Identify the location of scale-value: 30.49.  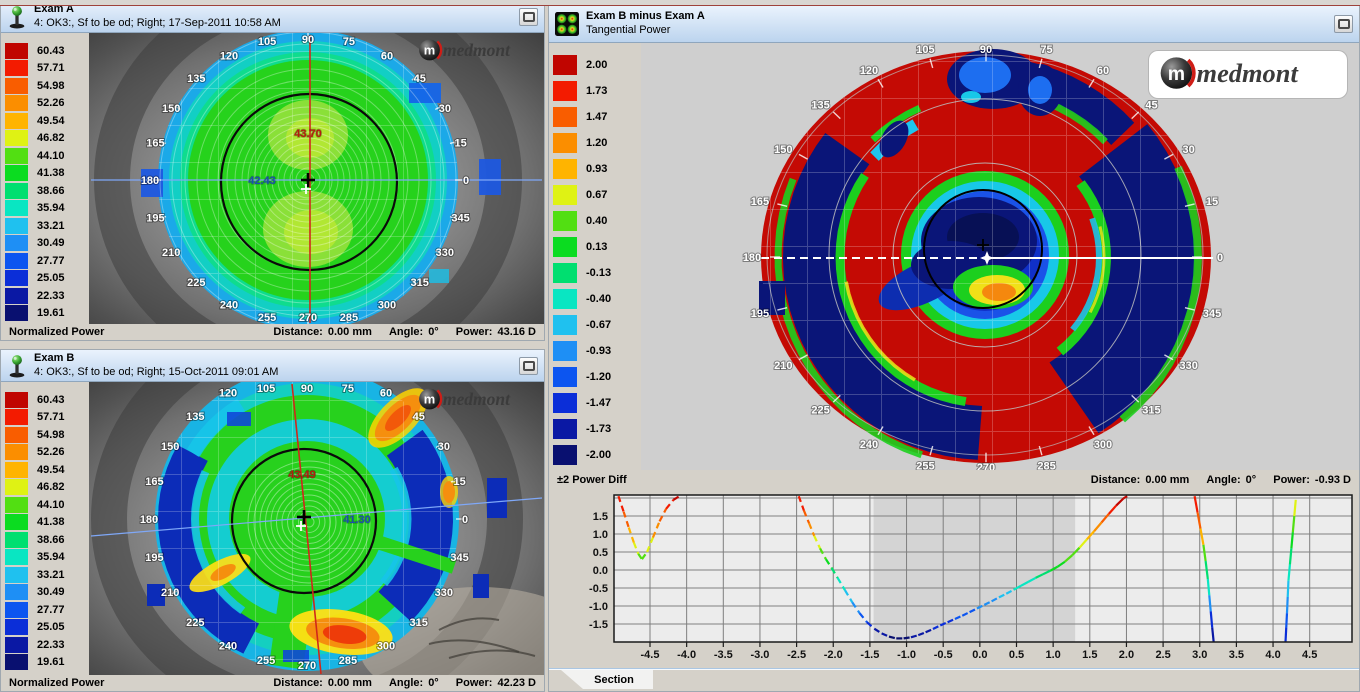
(51, 243).